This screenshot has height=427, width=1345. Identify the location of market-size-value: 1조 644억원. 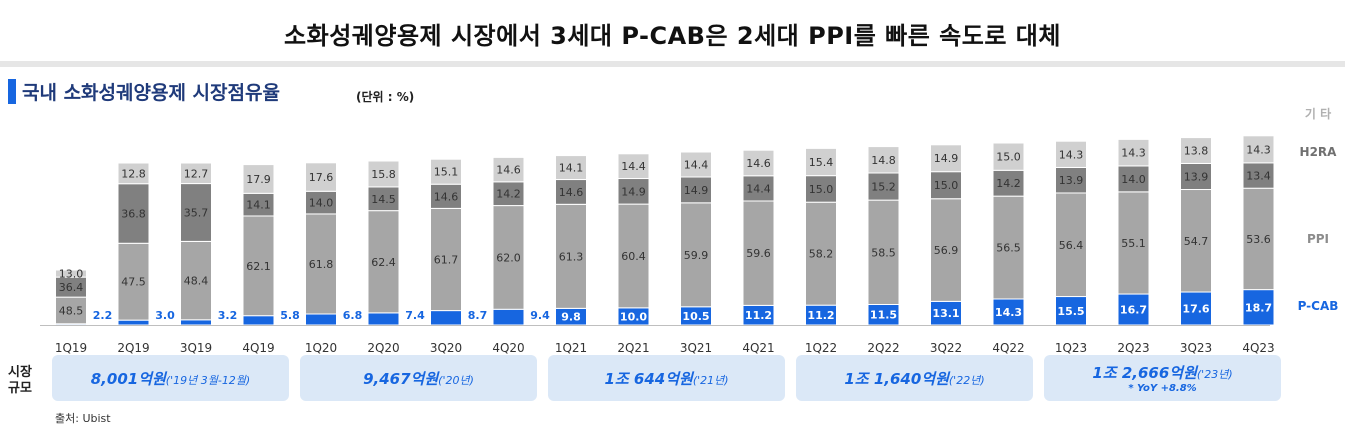
(648, 378).